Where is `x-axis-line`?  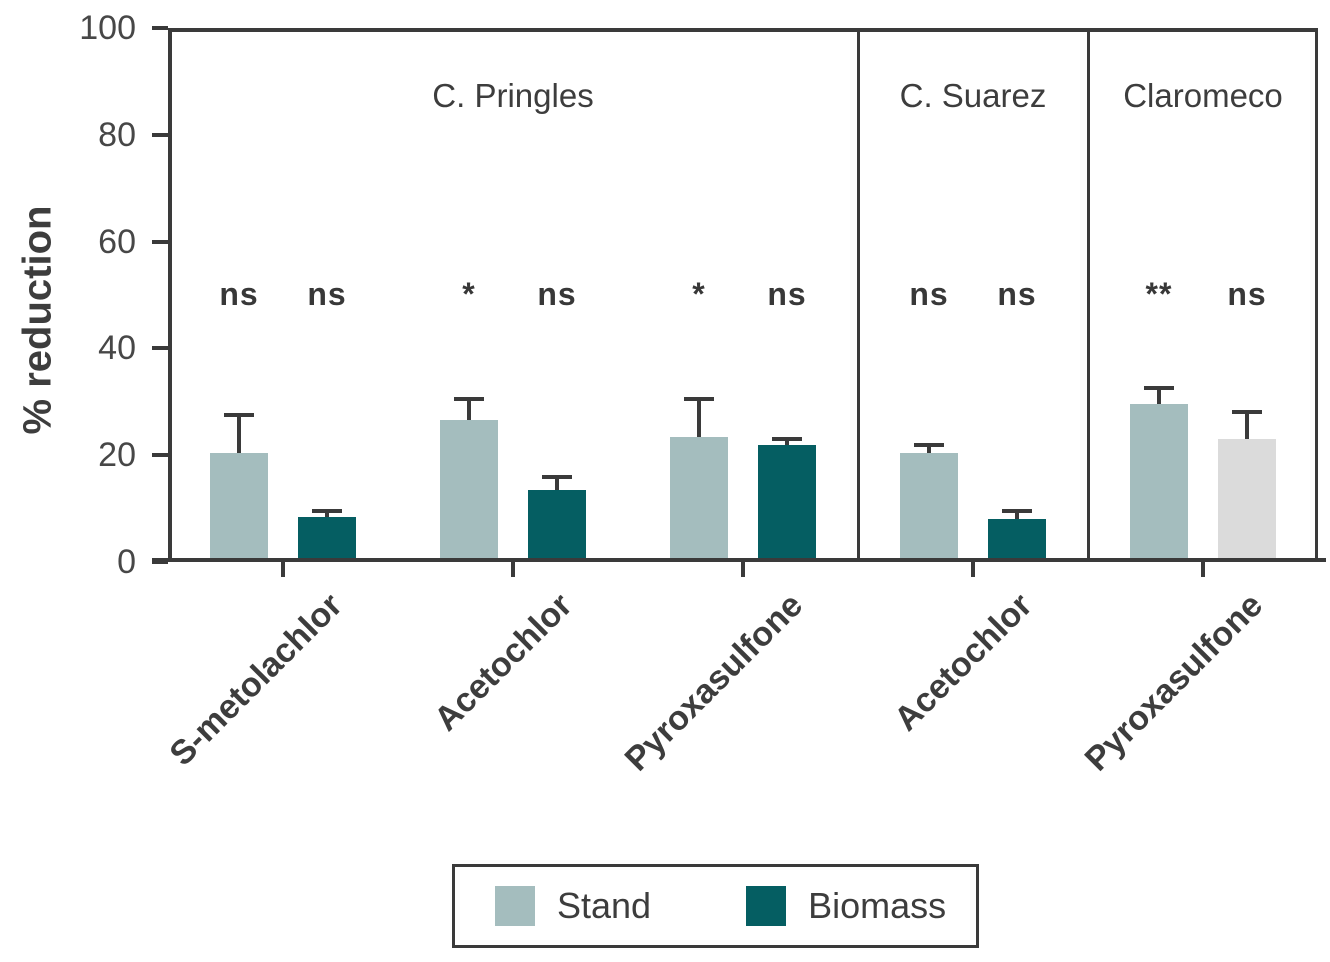 x-axis-line is located at coordinates (739, 560).